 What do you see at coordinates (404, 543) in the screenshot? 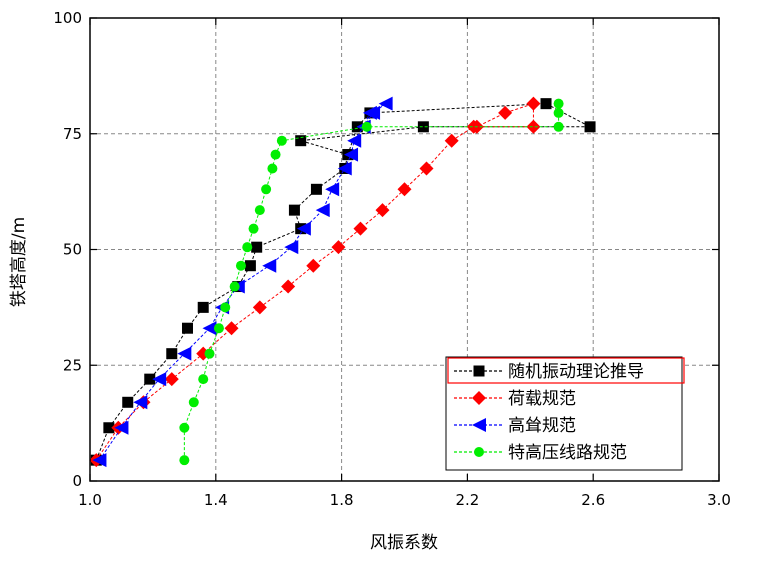
I see `x-axis-label: 风振系数` at bounding box center [404, 543].